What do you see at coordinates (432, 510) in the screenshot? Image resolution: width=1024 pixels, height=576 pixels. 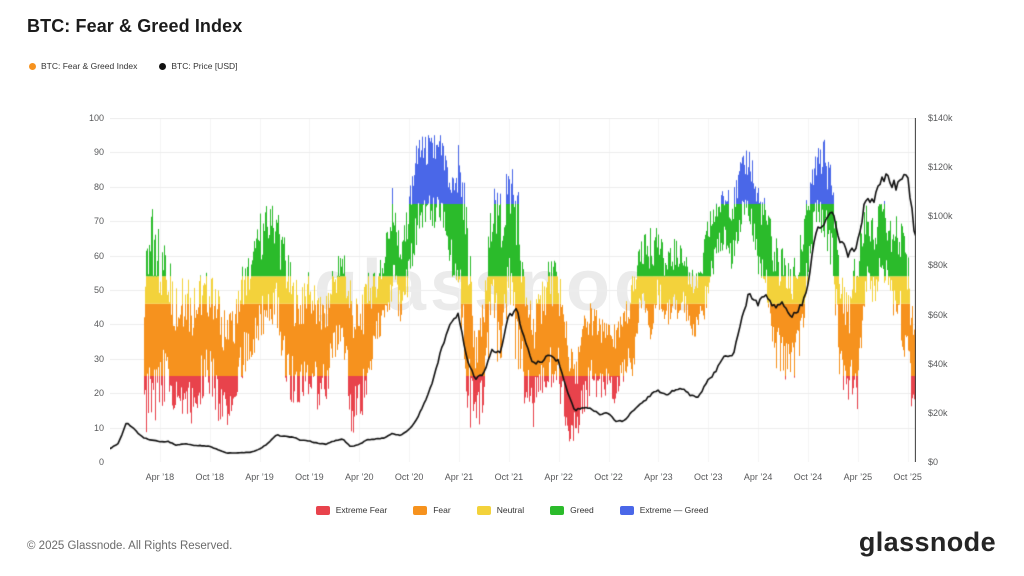 I see `band-legend-item: Fear` at bounding box center [432, 510].